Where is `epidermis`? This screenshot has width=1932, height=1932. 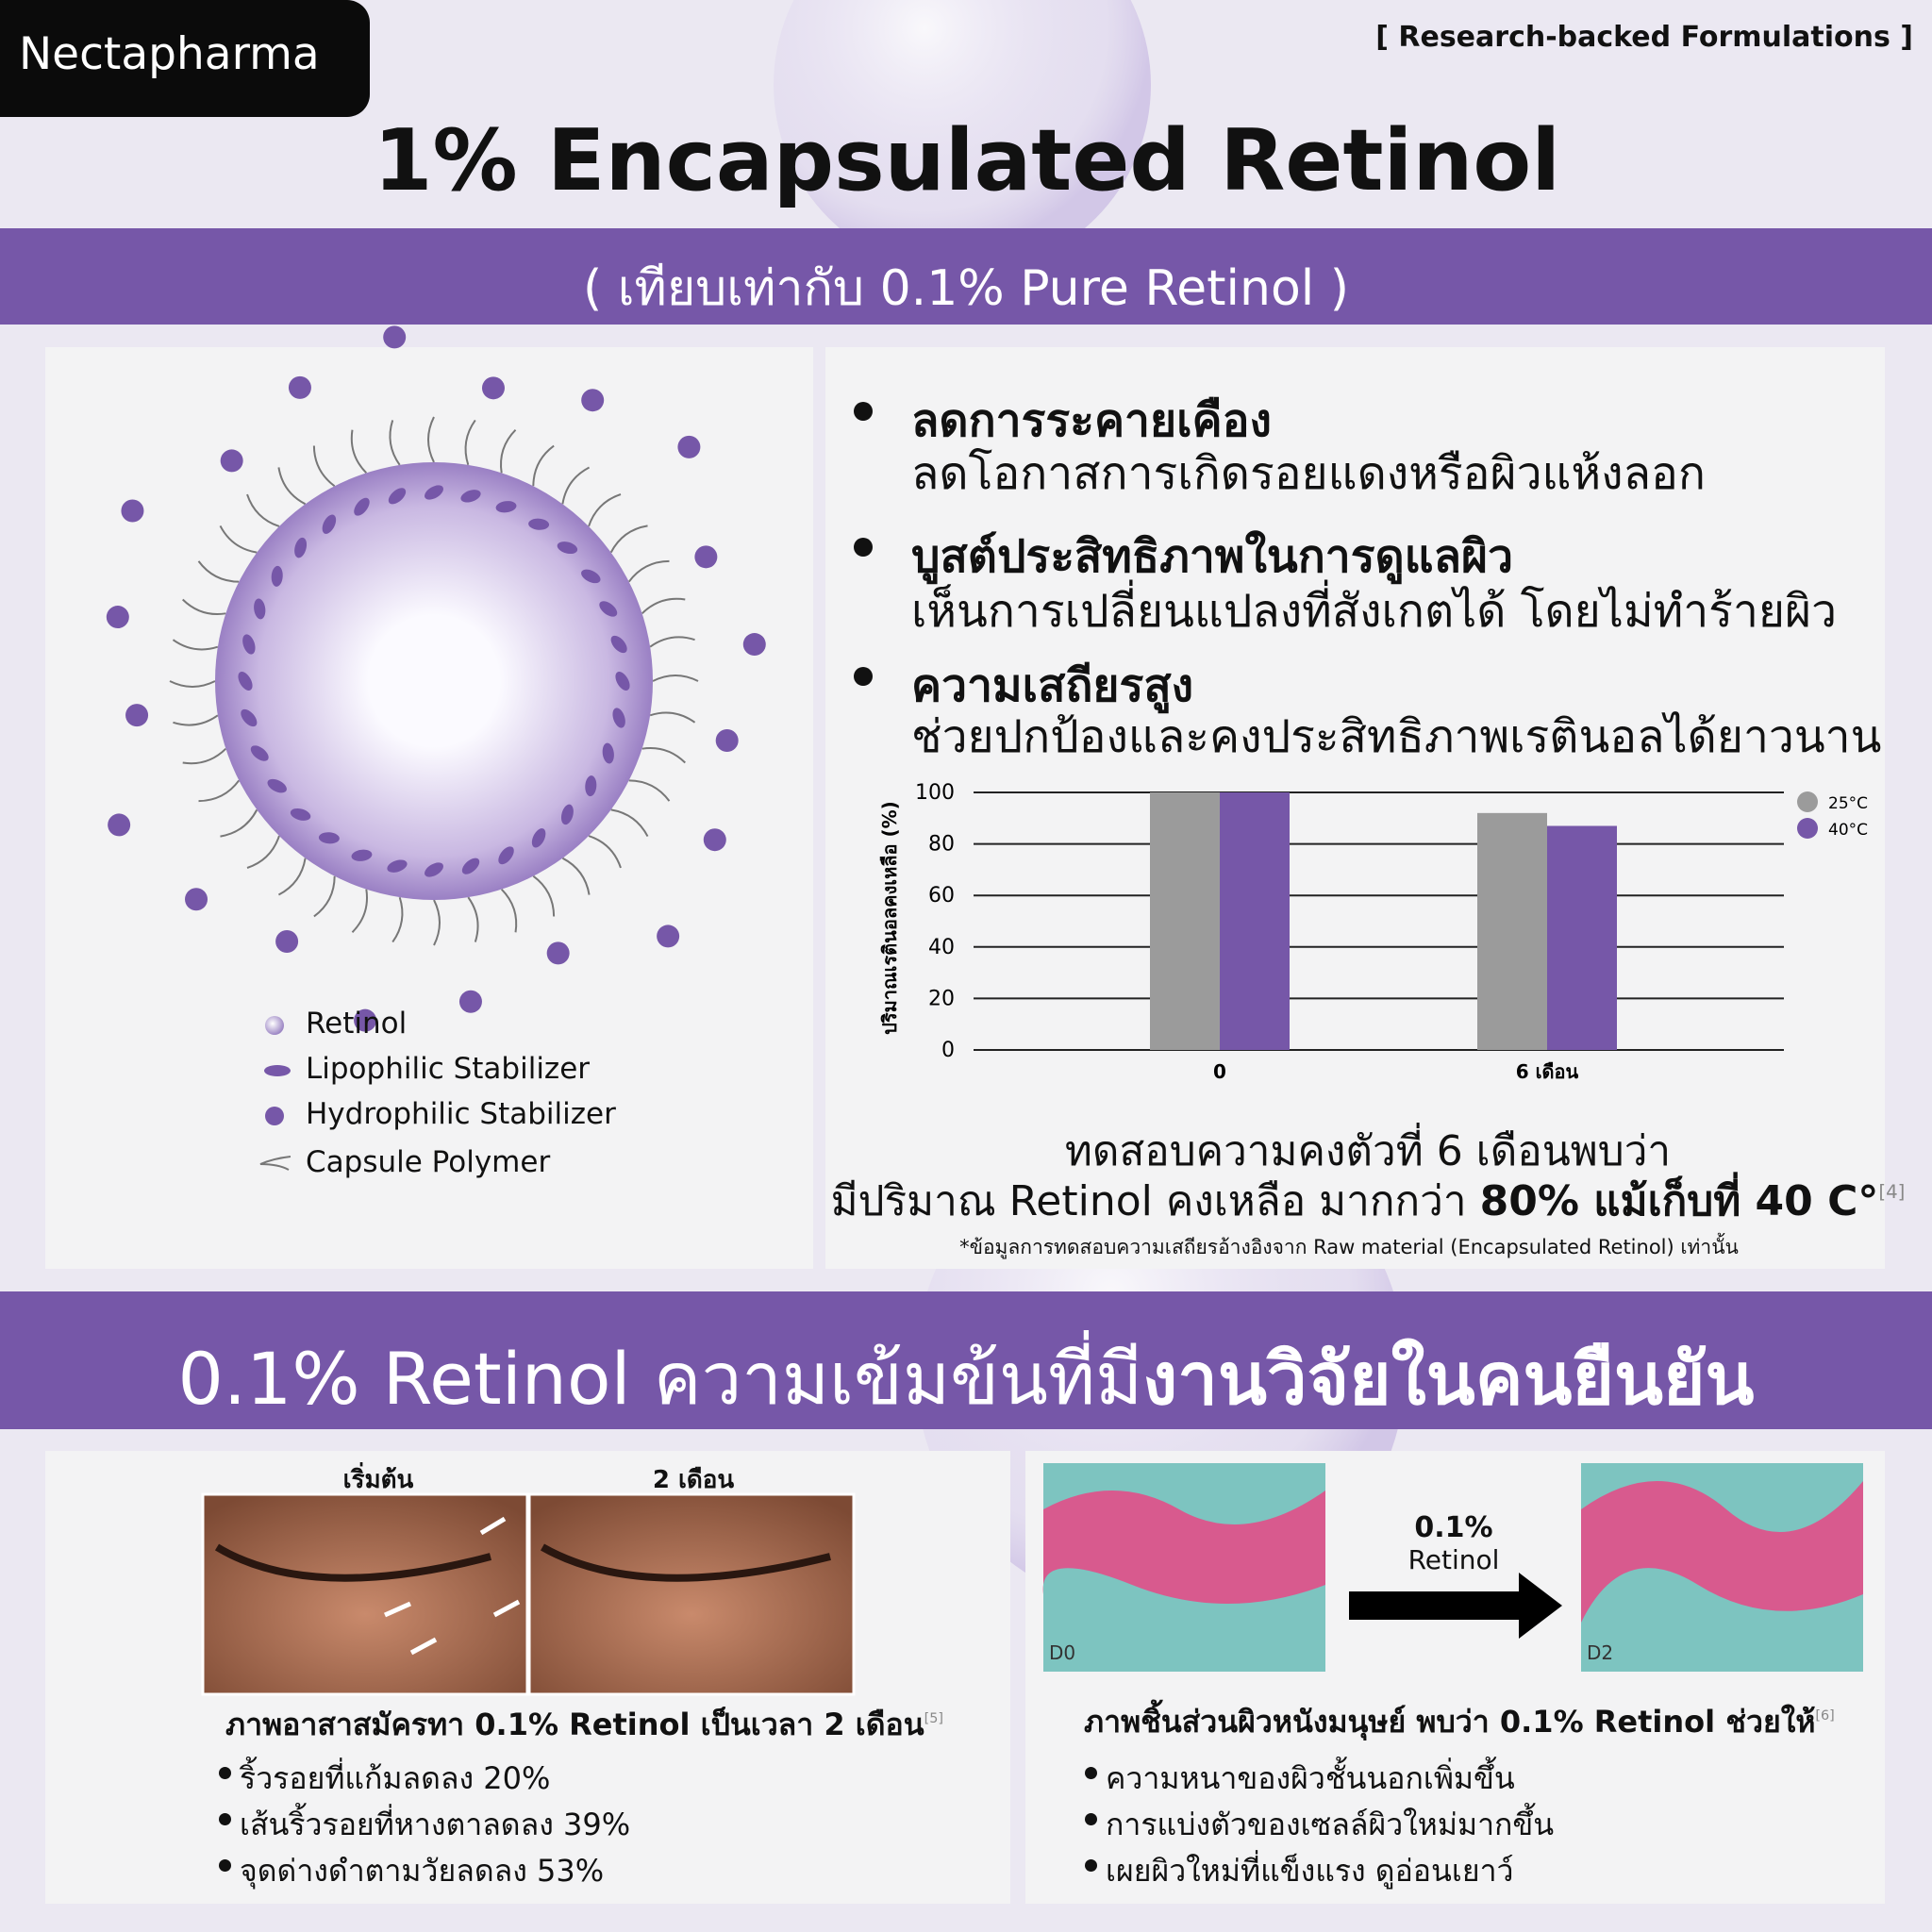
epidermis is located at coordinates (1722, 1552).